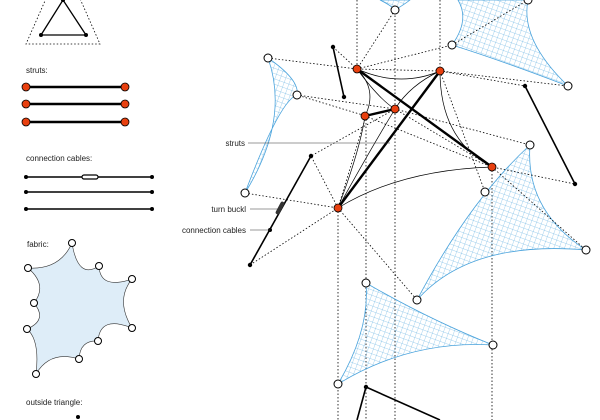 The image size is (600, 420). What do you see at coordinates (37, 70) in the screenshot?
I see `legend-struts-label: struts:` at bounding box center [37, 70].